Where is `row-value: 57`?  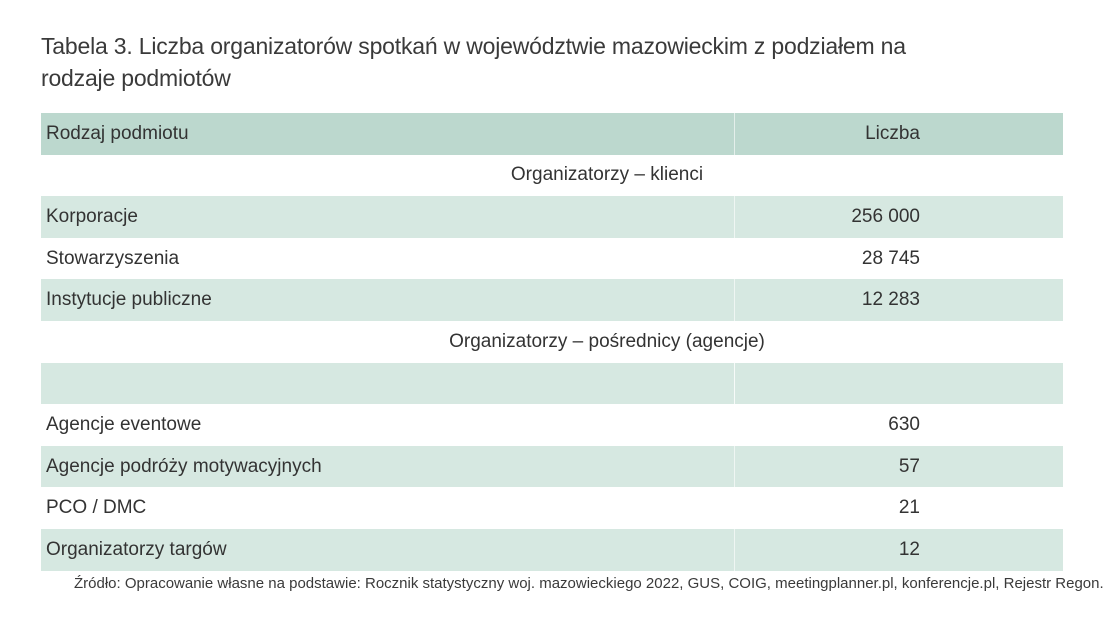
row-value: 57 is located at coordinates (909, 466).